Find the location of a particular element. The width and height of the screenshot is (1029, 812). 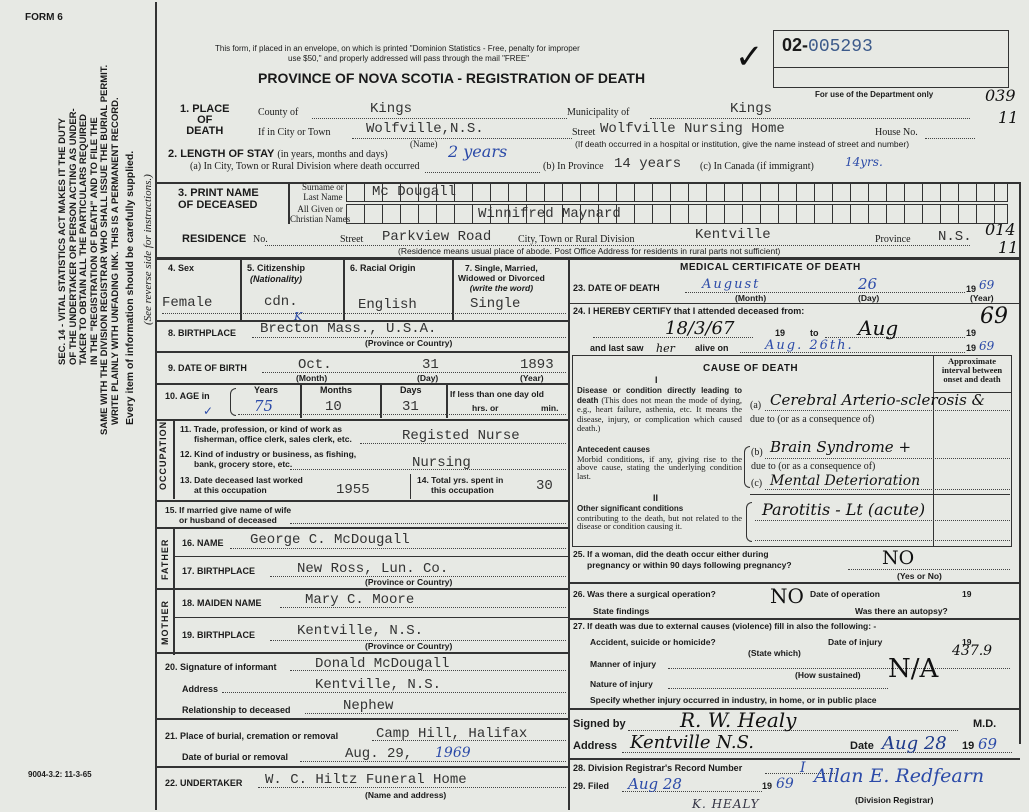

stay-b-value: 14 years is located at coordinates (648, 164).